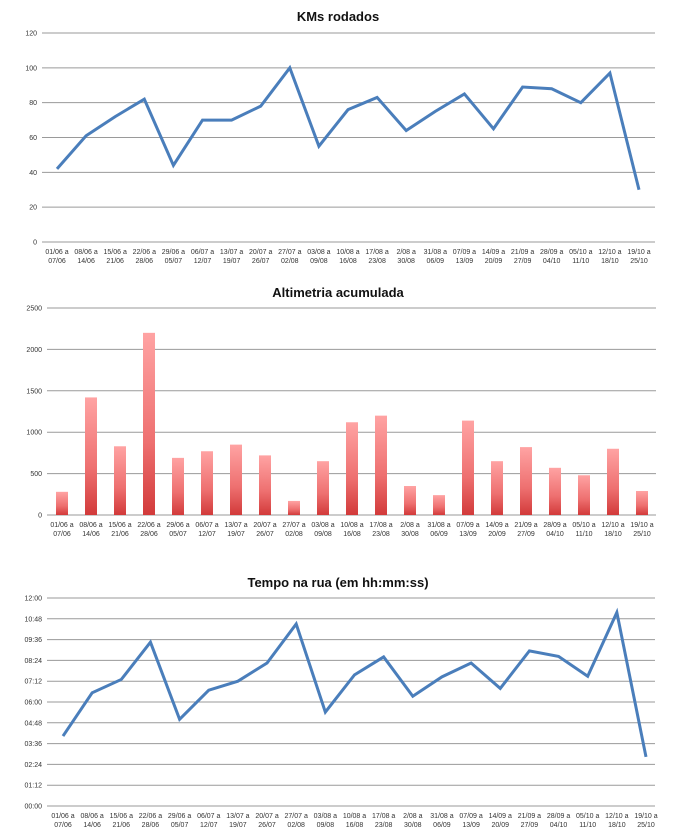  What do you see at coordinates (555, 534) in the screenshot?
I see `x-tick-label: 04/10` at bounding box center [555, 534].